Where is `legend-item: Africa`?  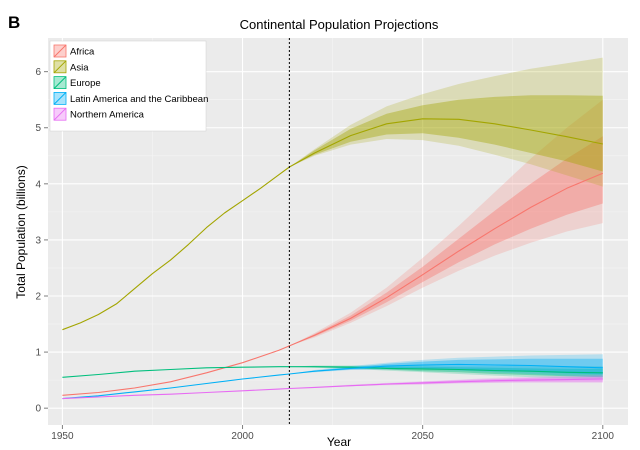
legend-item: Africa is located at coordinates (74, 51).